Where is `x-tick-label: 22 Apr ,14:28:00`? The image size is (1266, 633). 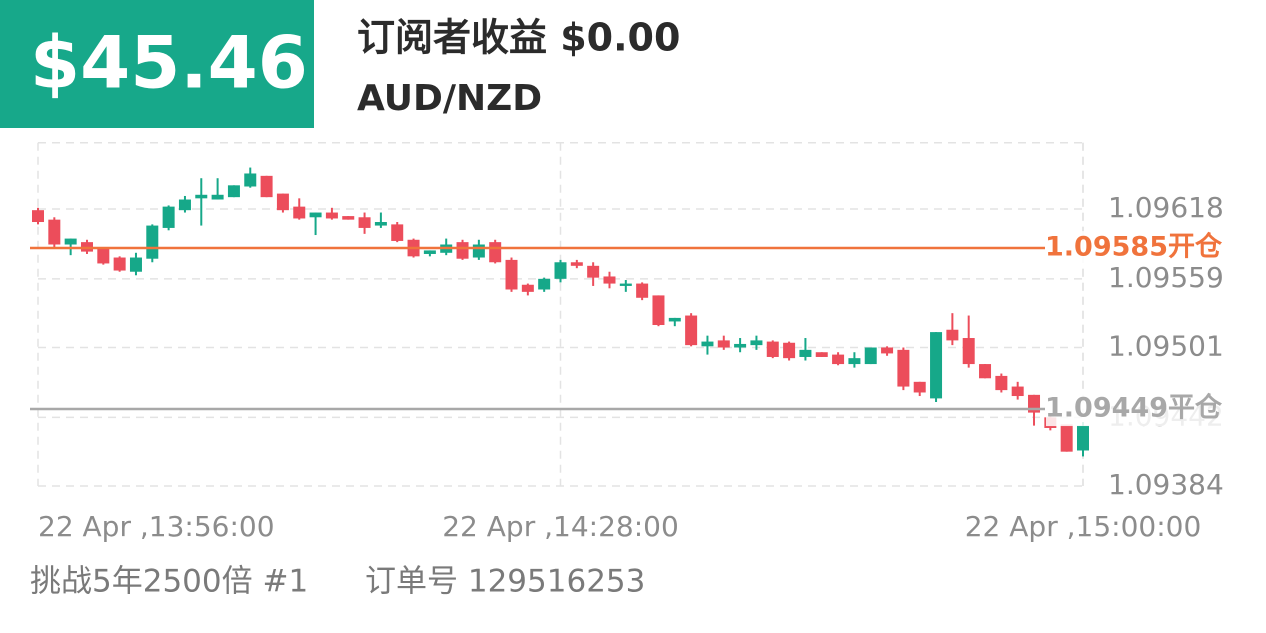 x-tick-label: 22 Apr ,14:28:00 is located at coordinates (560, 526).